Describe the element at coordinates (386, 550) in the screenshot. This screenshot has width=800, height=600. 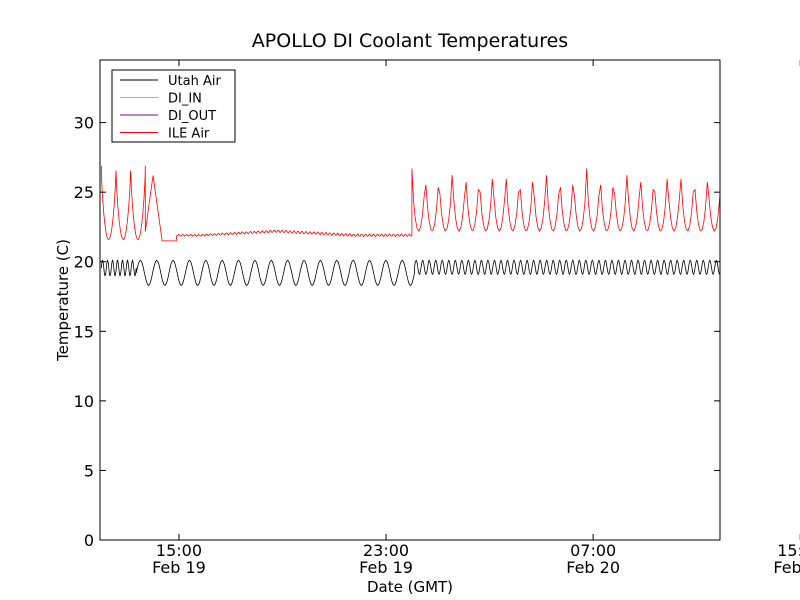
I see `x-tick-time-label: 23:00` at that location.